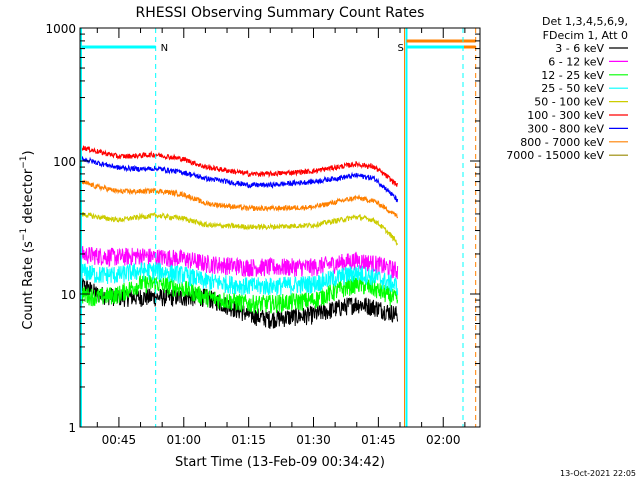  I want to click on legend-entry-label: 300 - 800 keV, so click(565, 128).